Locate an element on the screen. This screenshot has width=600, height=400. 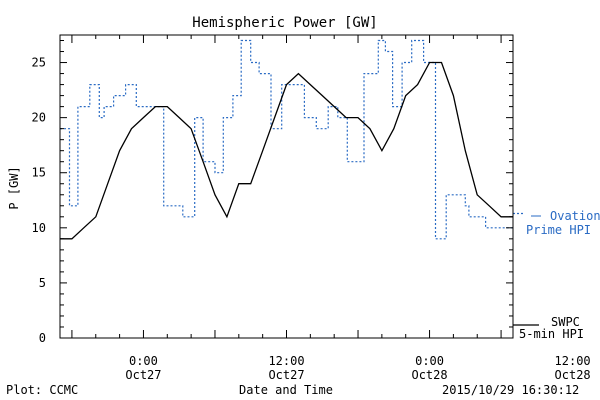
legend-label-swpc: SWPC is located at coordinates (565, 322).